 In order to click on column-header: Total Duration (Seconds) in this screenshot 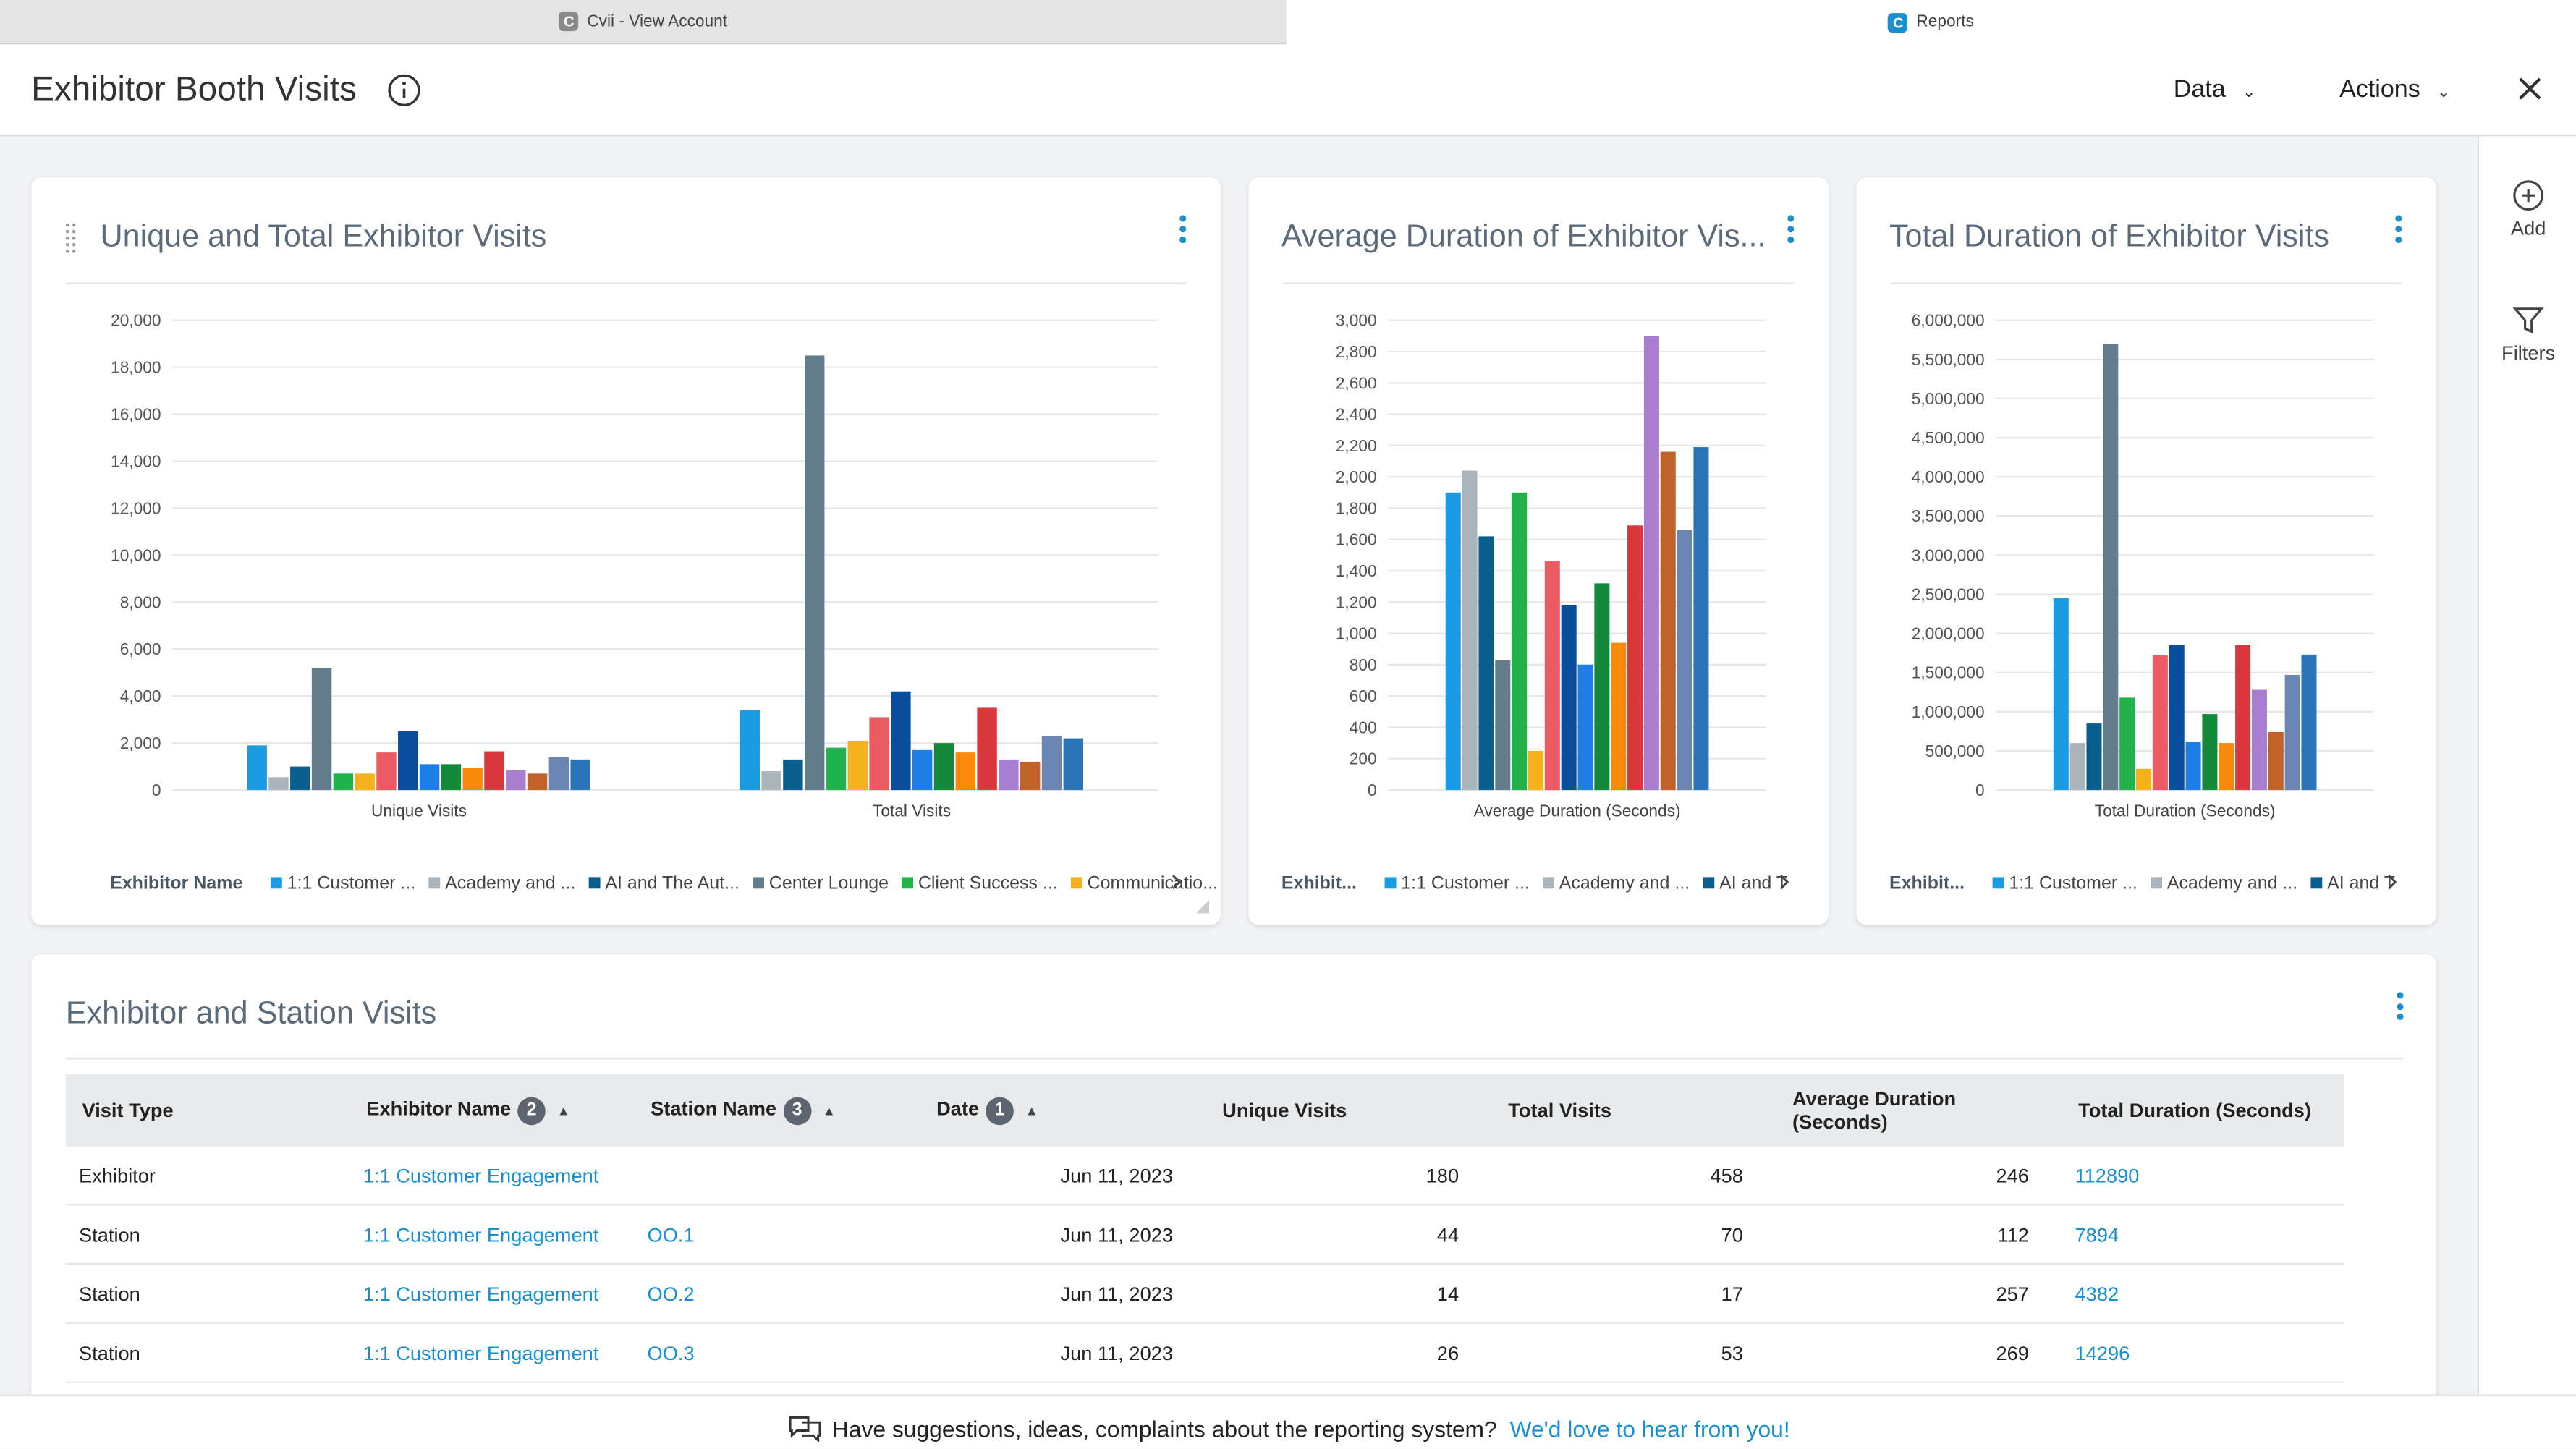, I will do `click(2203, 1111)`.